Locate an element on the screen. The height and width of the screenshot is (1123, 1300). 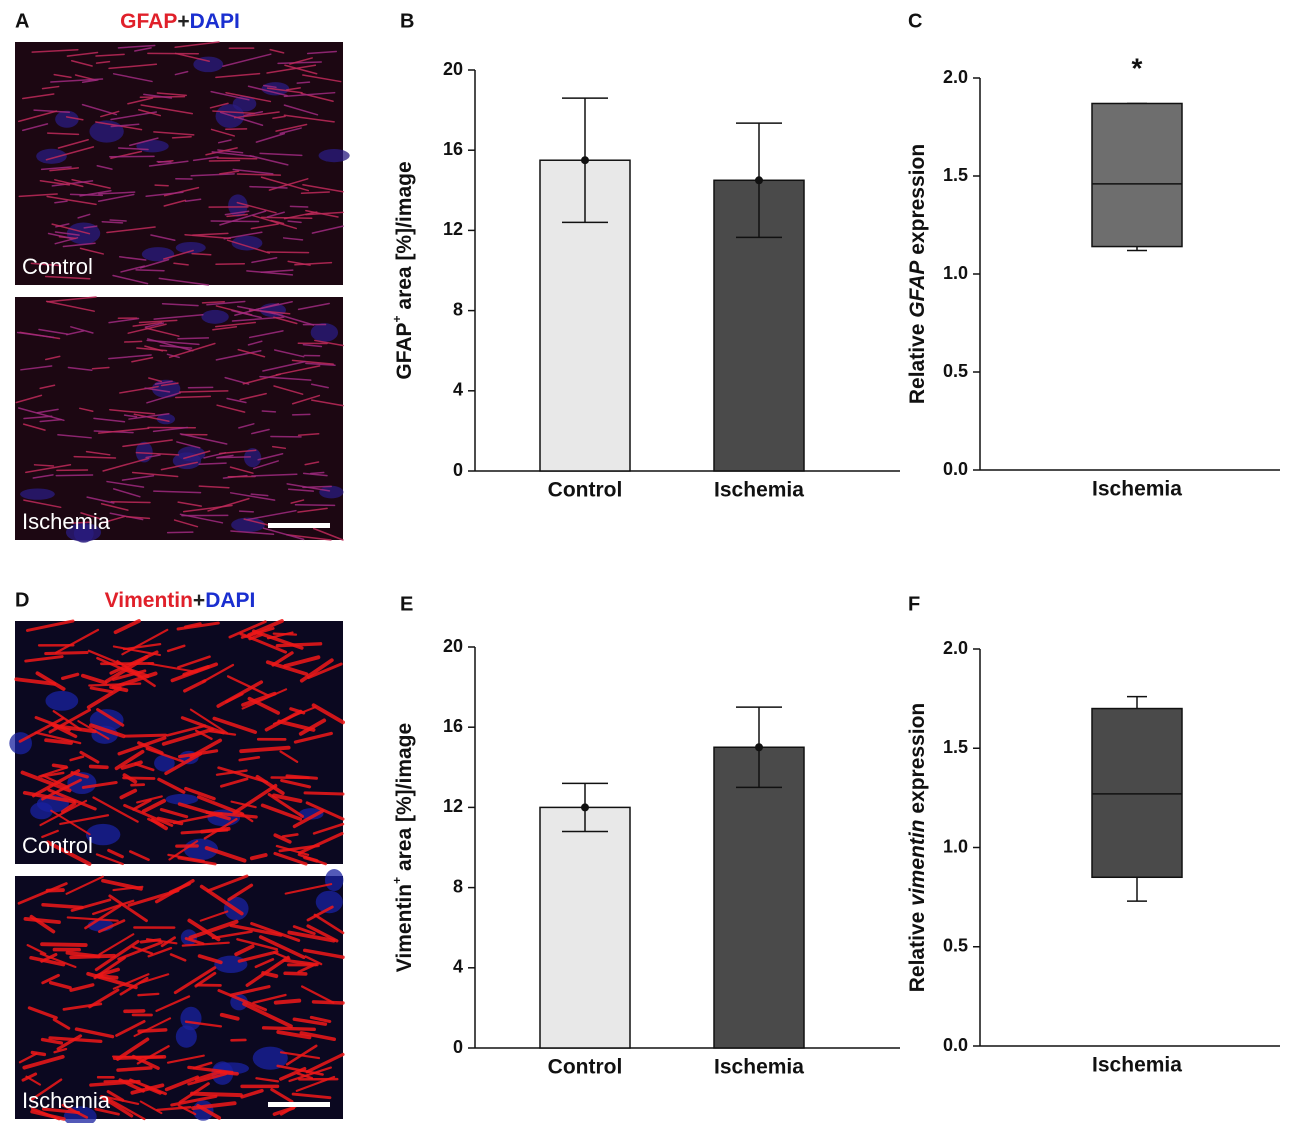
y-axis-label: Vimentin+ area [%]/image is located at coordinates (402, 847).